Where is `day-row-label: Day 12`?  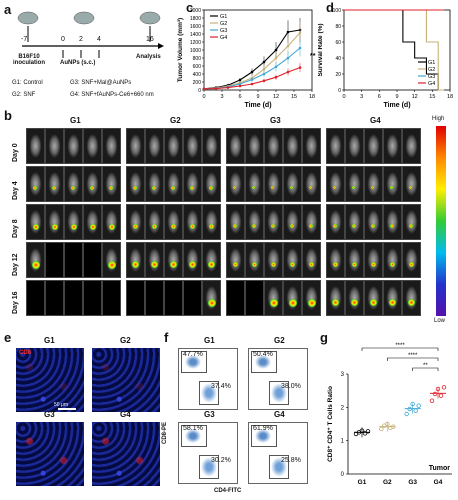
day-row-label: Day 12 is located at coordinates (15, 264).